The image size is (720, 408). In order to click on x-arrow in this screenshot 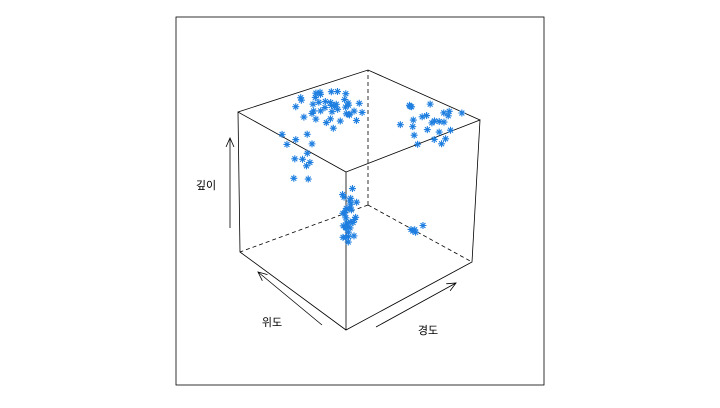, I will do `click(415, 305)`.